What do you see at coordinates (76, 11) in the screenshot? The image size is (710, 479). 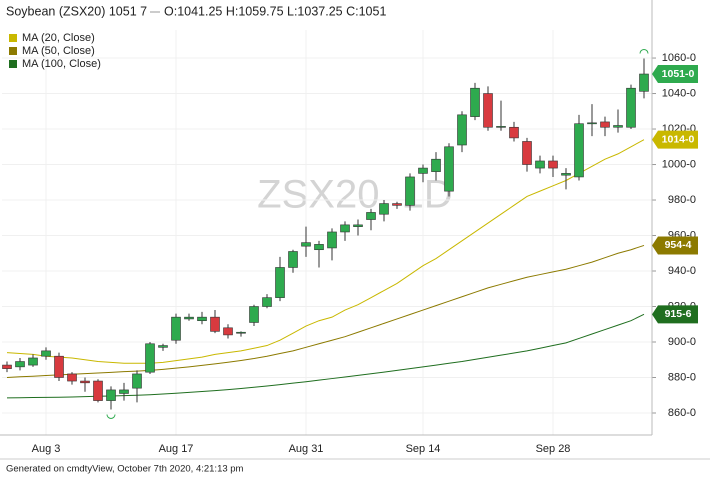 I see `chart-title: Soybean (ZSX20) 1051 7` at bounding box center [76, 11].